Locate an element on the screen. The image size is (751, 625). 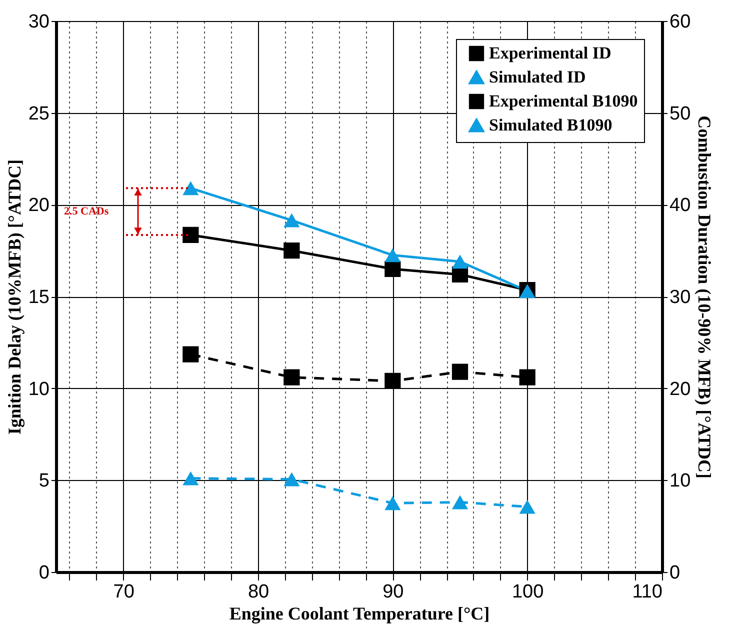
x-tick-label: 100 is located at coordinates (528, 592).